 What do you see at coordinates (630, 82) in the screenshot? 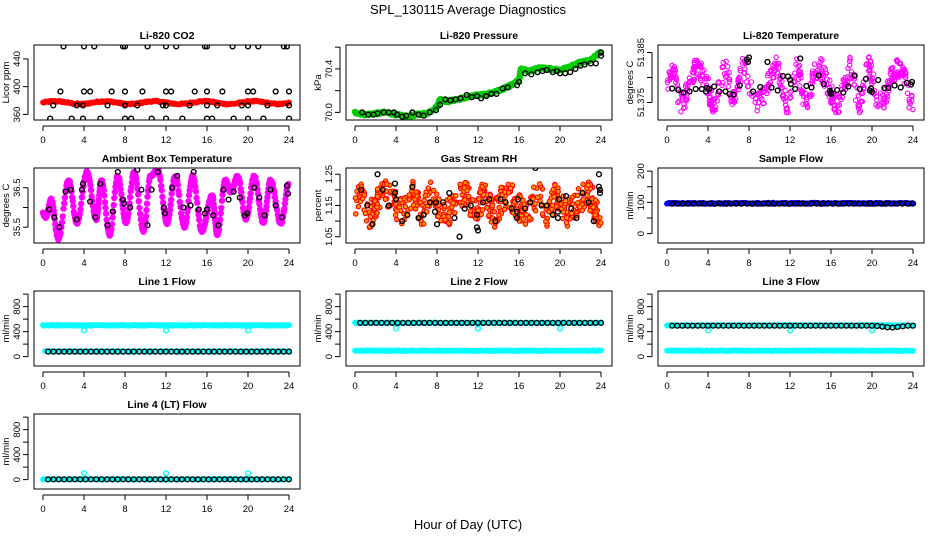
I see `y-axis-label: degrees C` at bounding box center [630, 82].